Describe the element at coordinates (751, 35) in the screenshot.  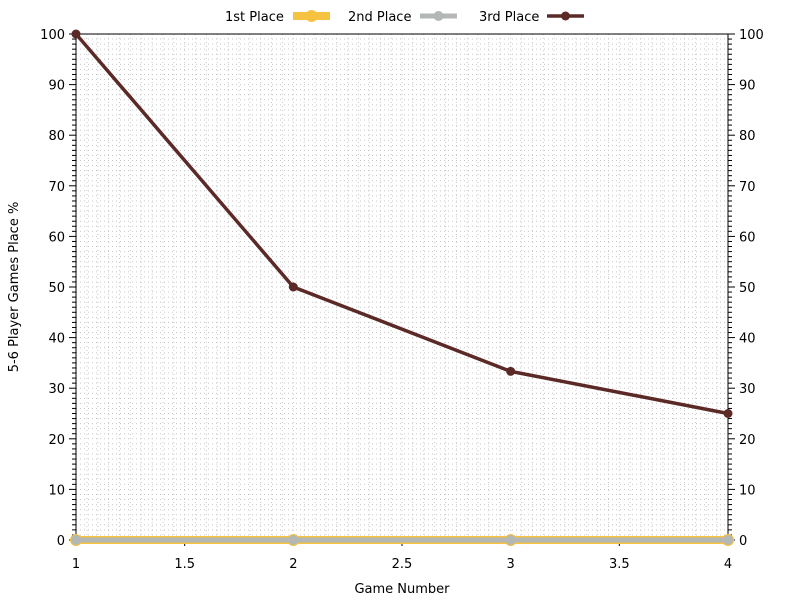
I see `y-tick-label-right: 100` at that location.